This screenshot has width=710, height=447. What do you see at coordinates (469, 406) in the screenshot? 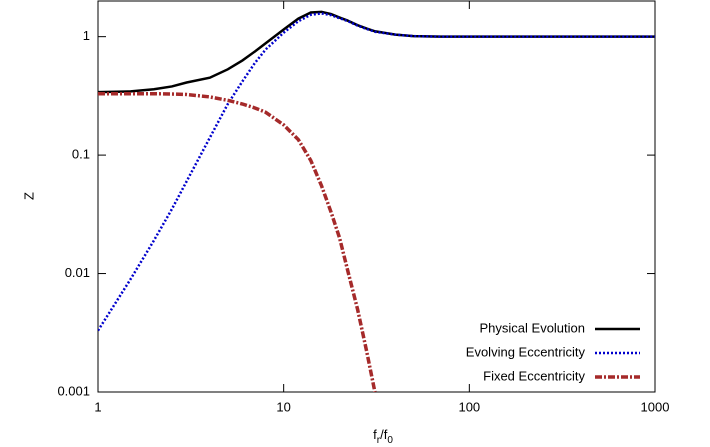
I see `x-tick-label: 100` at bounding box center [469, 406].